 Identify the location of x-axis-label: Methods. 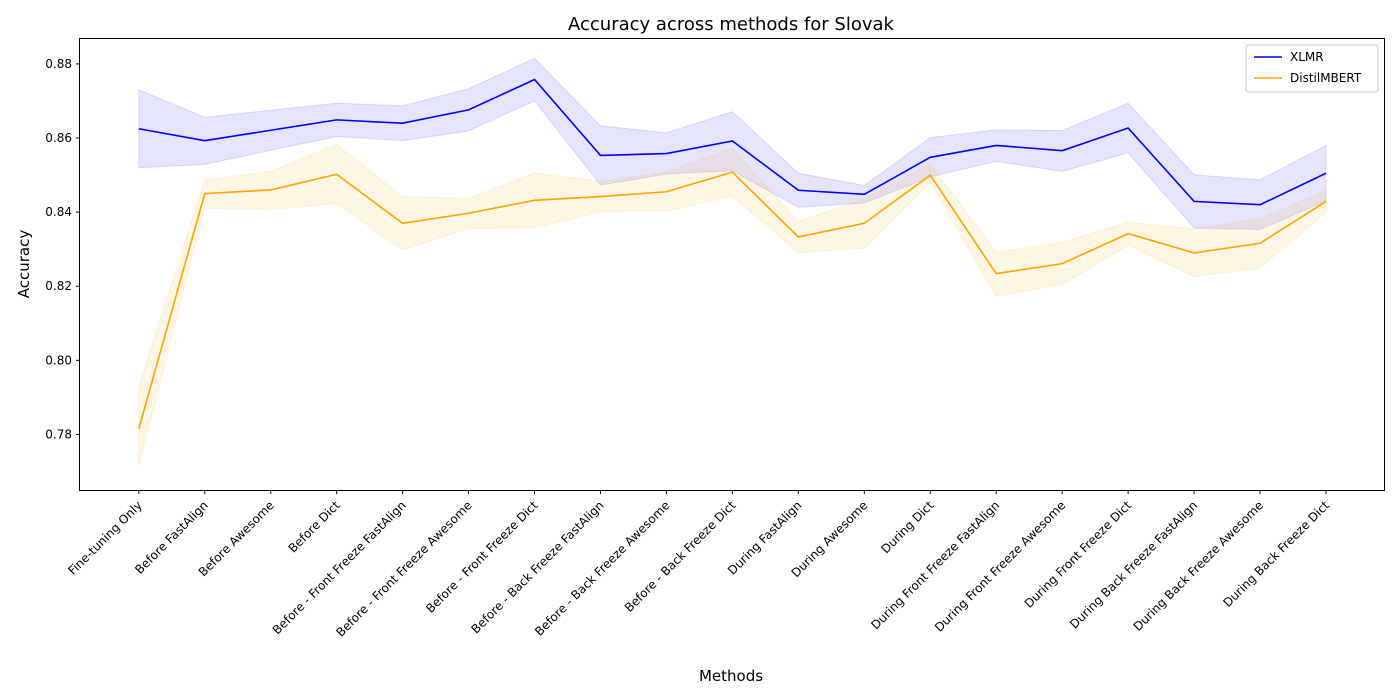
(731, 676).